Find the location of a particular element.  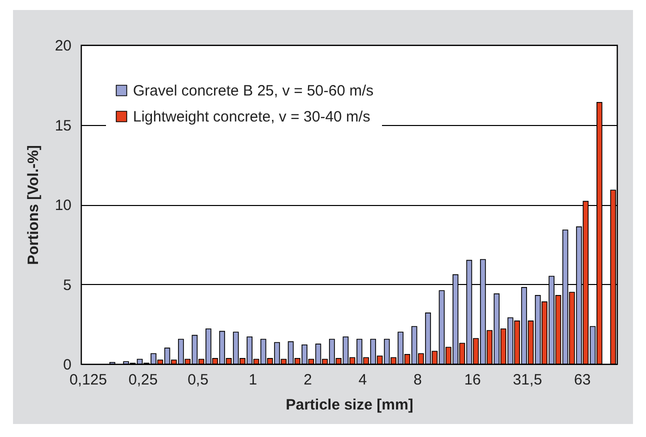

x-tick-label: 31,5 is located at coordinates (527, 380).